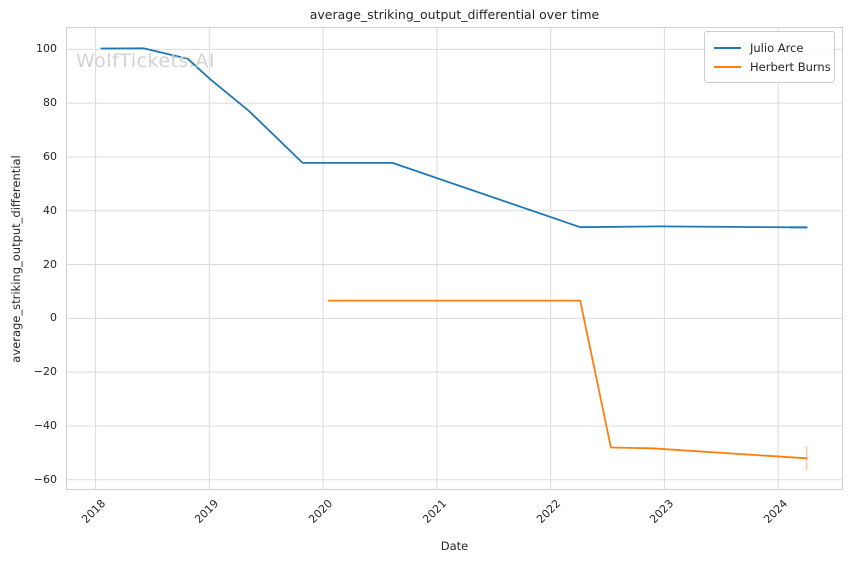 This screenshot has height=561, width=850. Describe the element at coordinates (454, 546) in the screenshot. I see `x-axis-label: Date` at that location.